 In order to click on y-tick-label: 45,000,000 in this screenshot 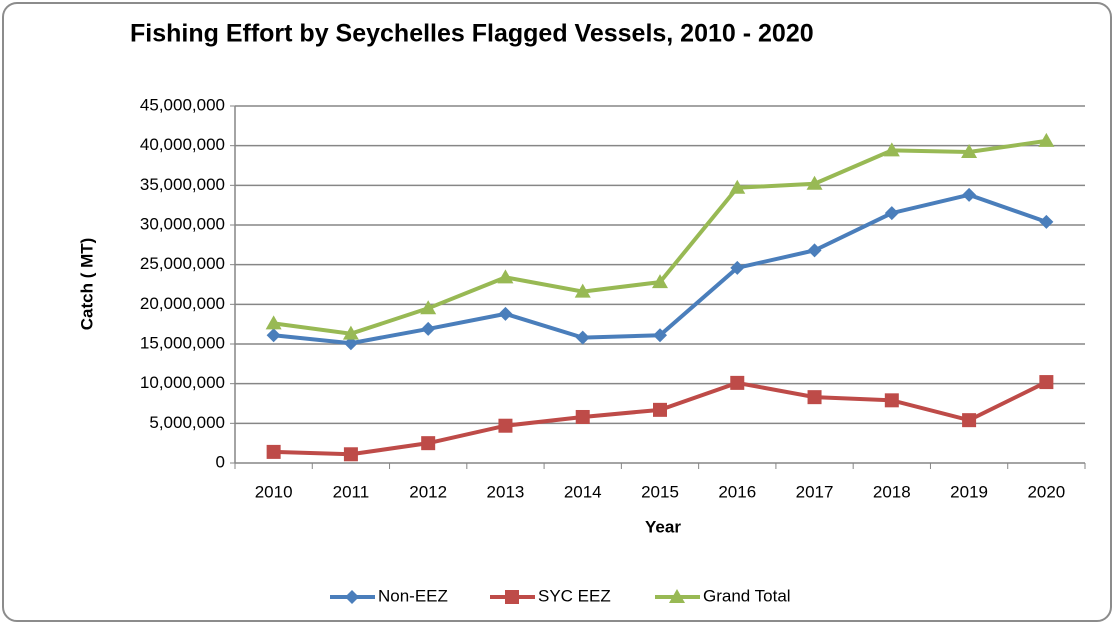, I will do `click(182, 104)`.